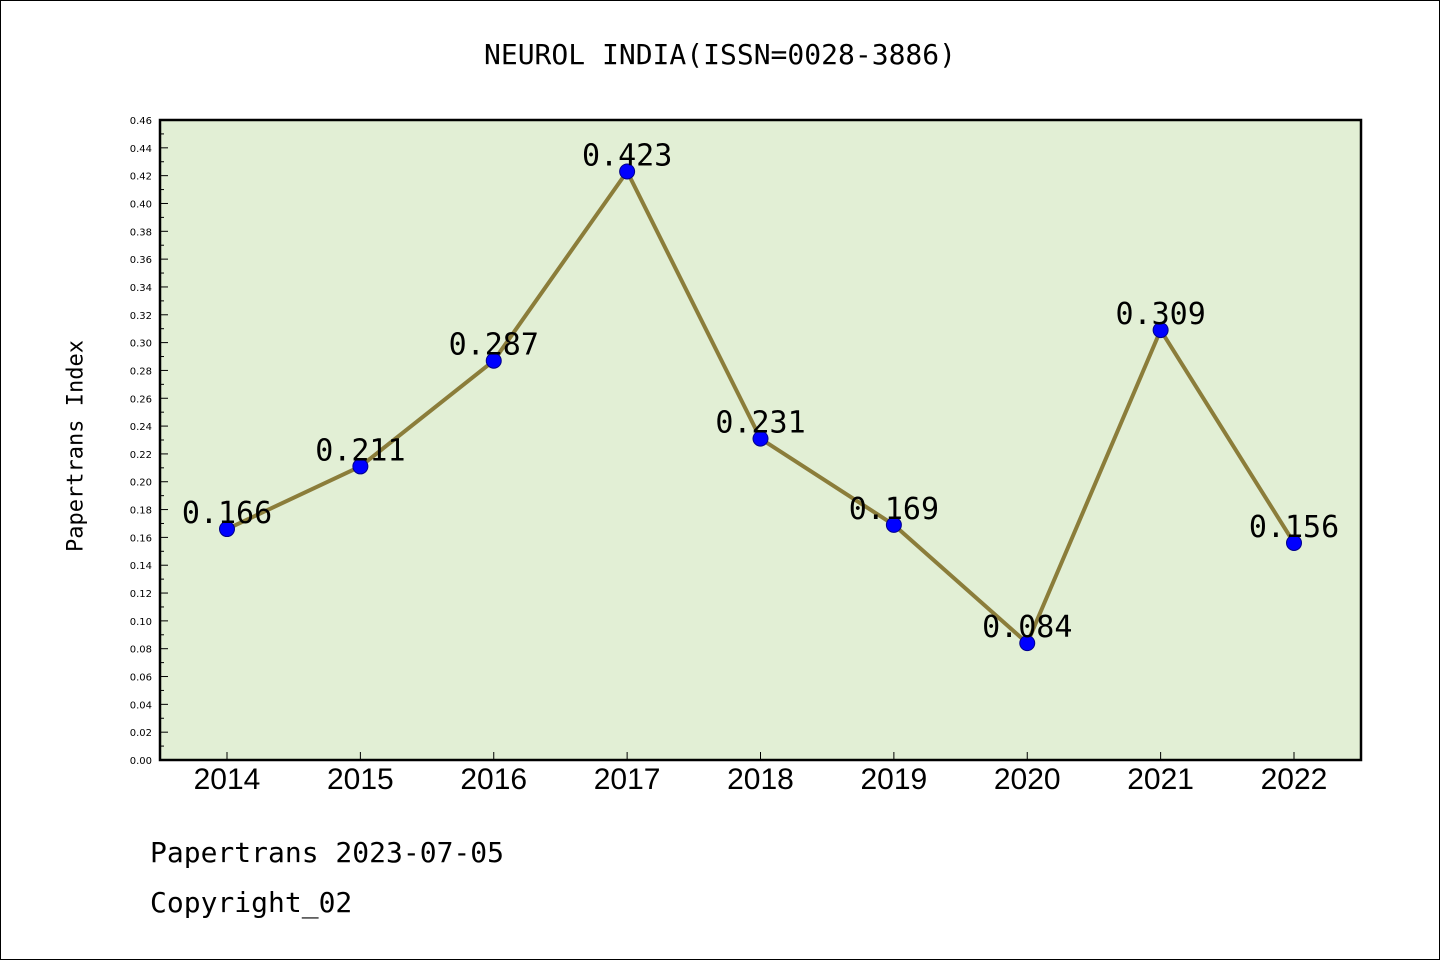  Describe the element at coordinates (760, 423) in the screenshot. I see `data-label: 0.231` at that location.